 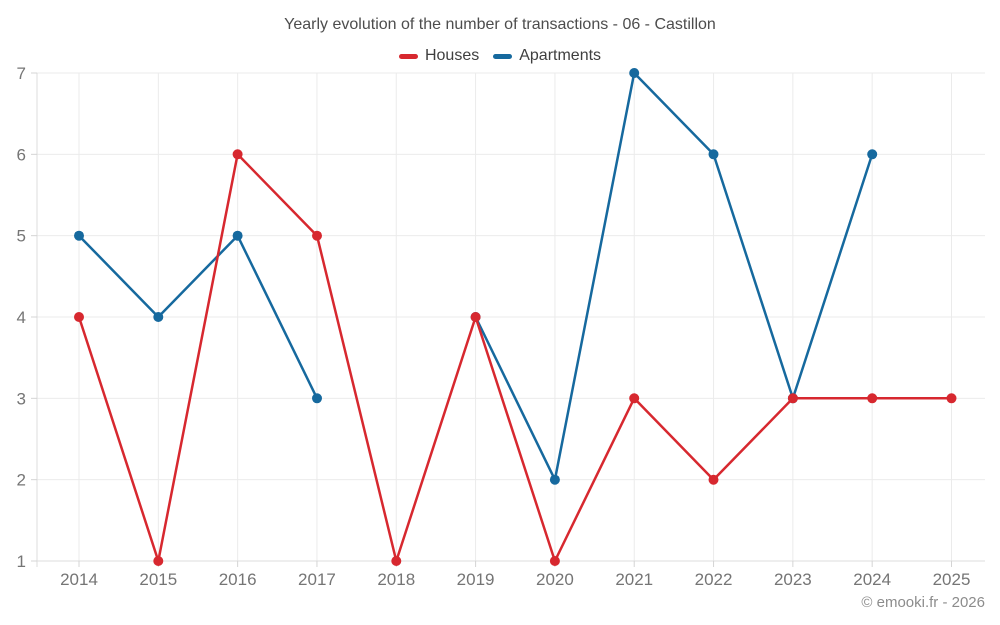 I want to click on x-axis-tick-label: 2021, so click(x=634, y=579).